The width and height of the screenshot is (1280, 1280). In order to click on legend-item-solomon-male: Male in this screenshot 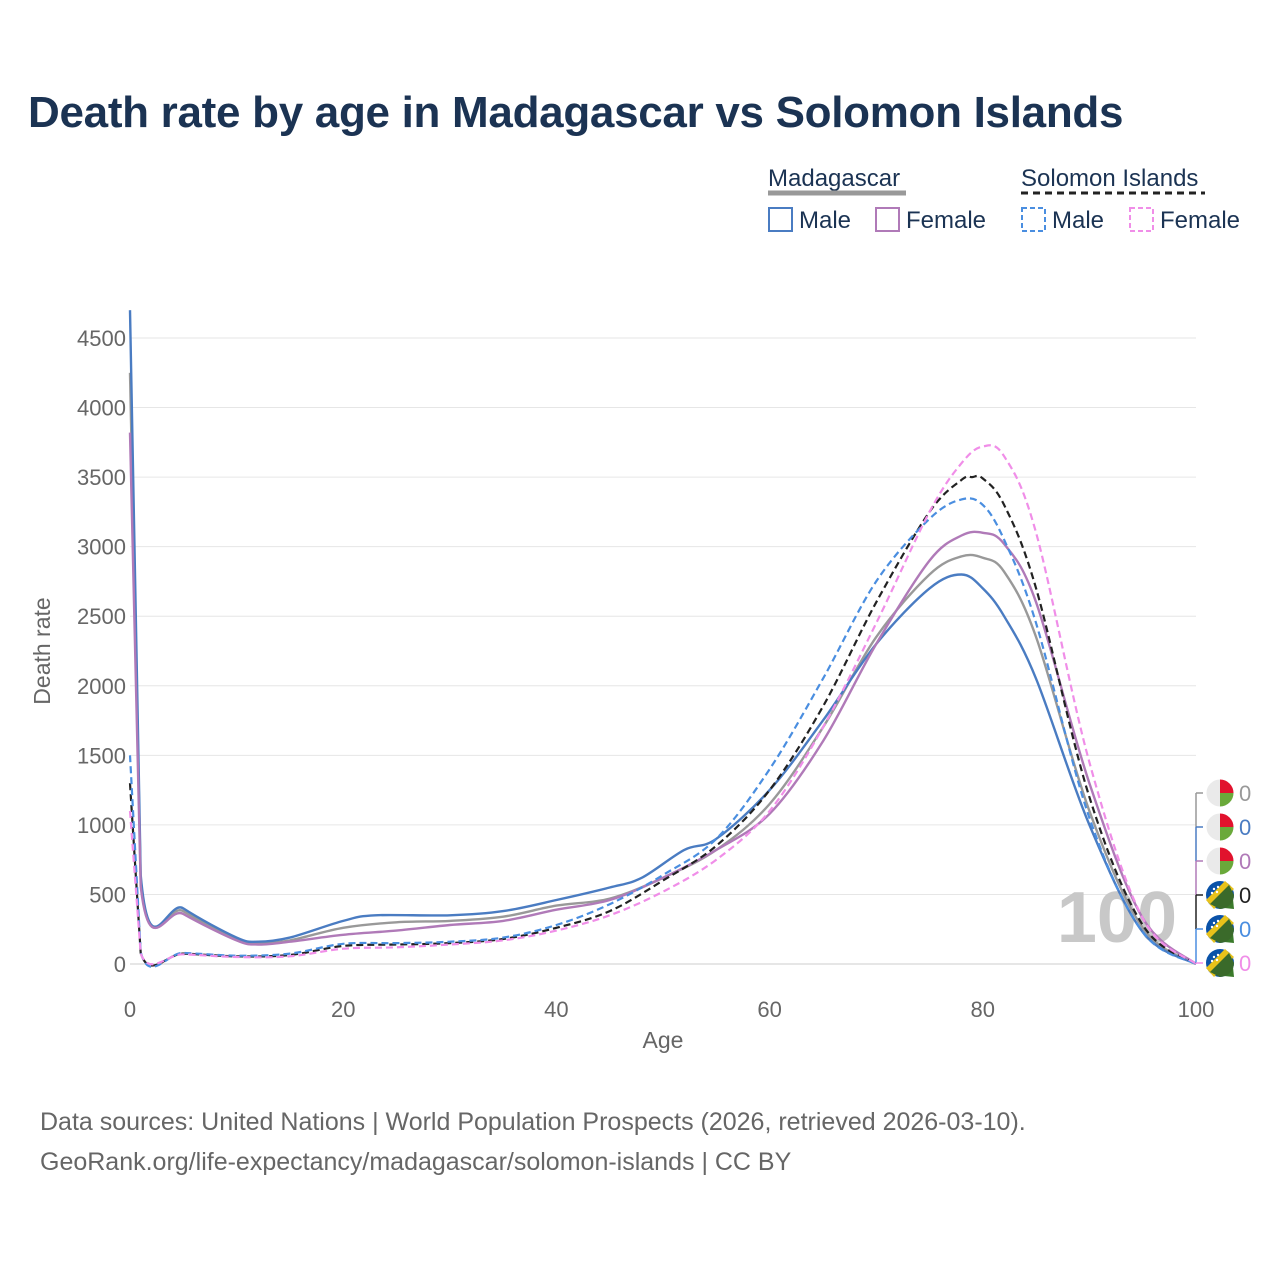, I will do `click(1078, 220)`.